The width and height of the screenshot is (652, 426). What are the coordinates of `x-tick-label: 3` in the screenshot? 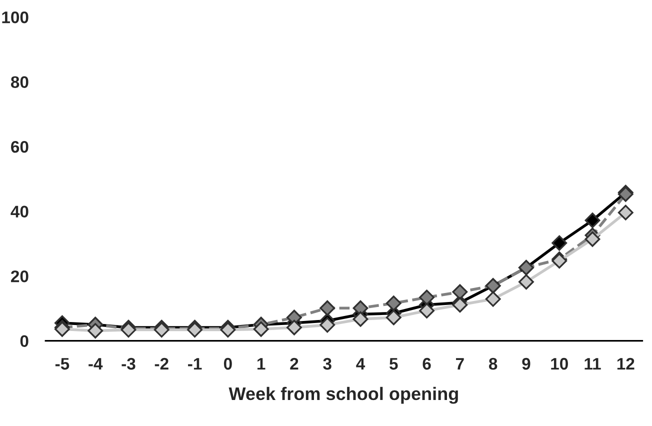 It's located at (327, 364).